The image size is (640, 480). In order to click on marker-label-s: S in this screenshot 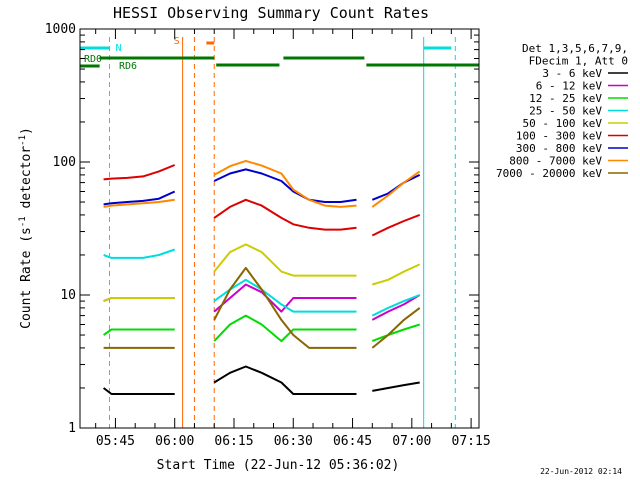, I will do `click(177, 41)`.